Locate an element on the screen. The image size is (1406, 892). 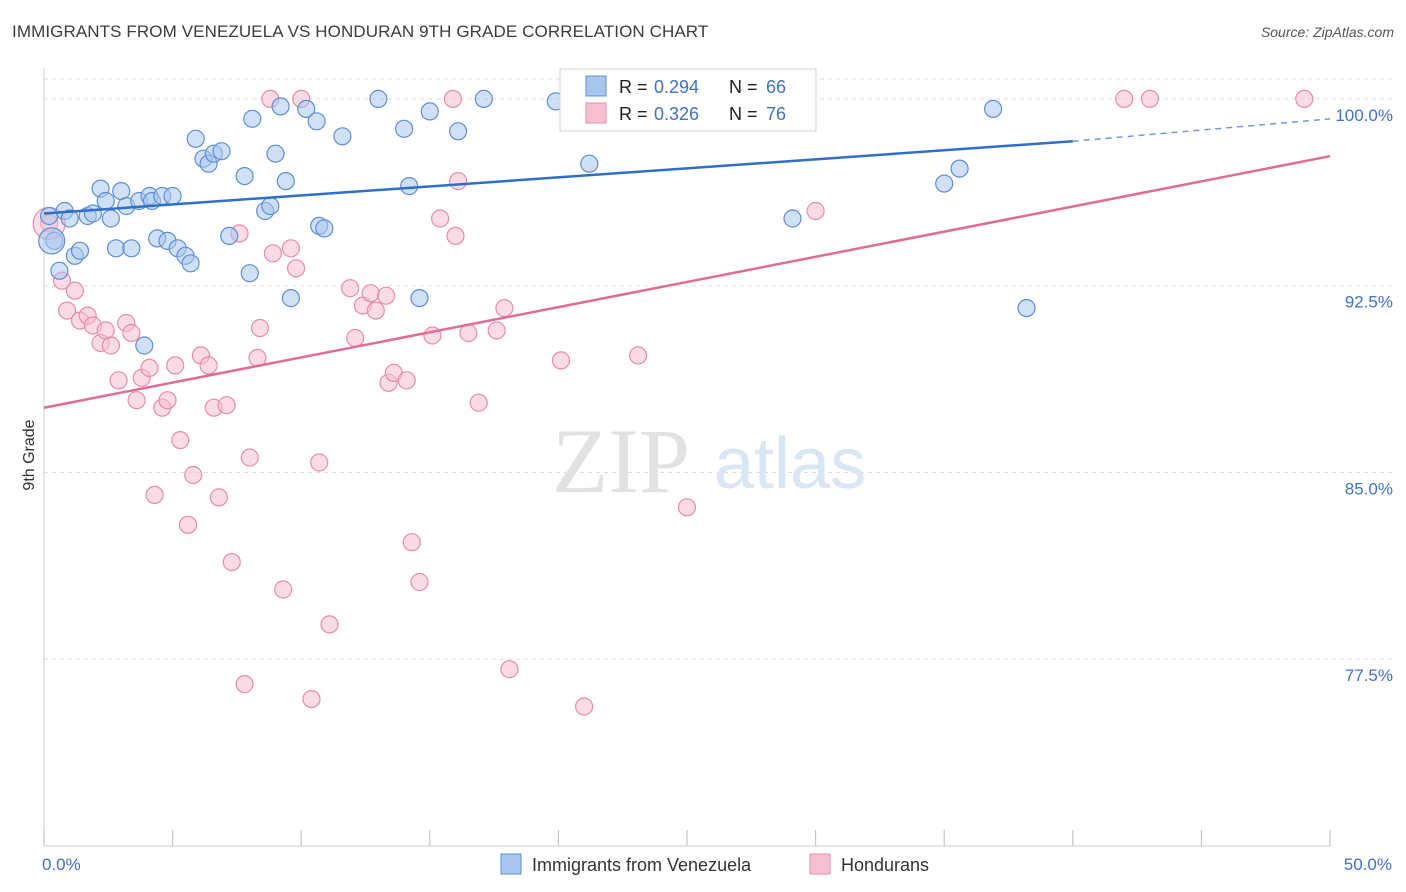
tick-layer is located at coordinates (687, 838).